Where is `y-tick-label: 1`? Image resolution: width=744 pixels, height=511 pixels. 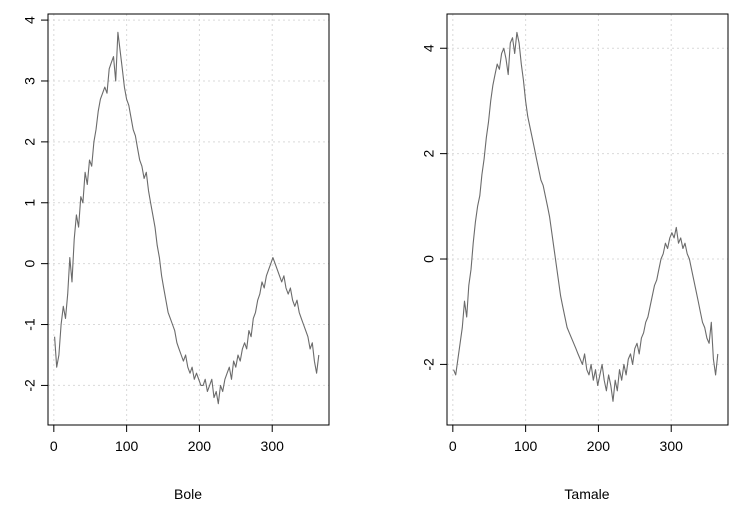 y-tick-label: 1 is located at coordinates (30, 203).